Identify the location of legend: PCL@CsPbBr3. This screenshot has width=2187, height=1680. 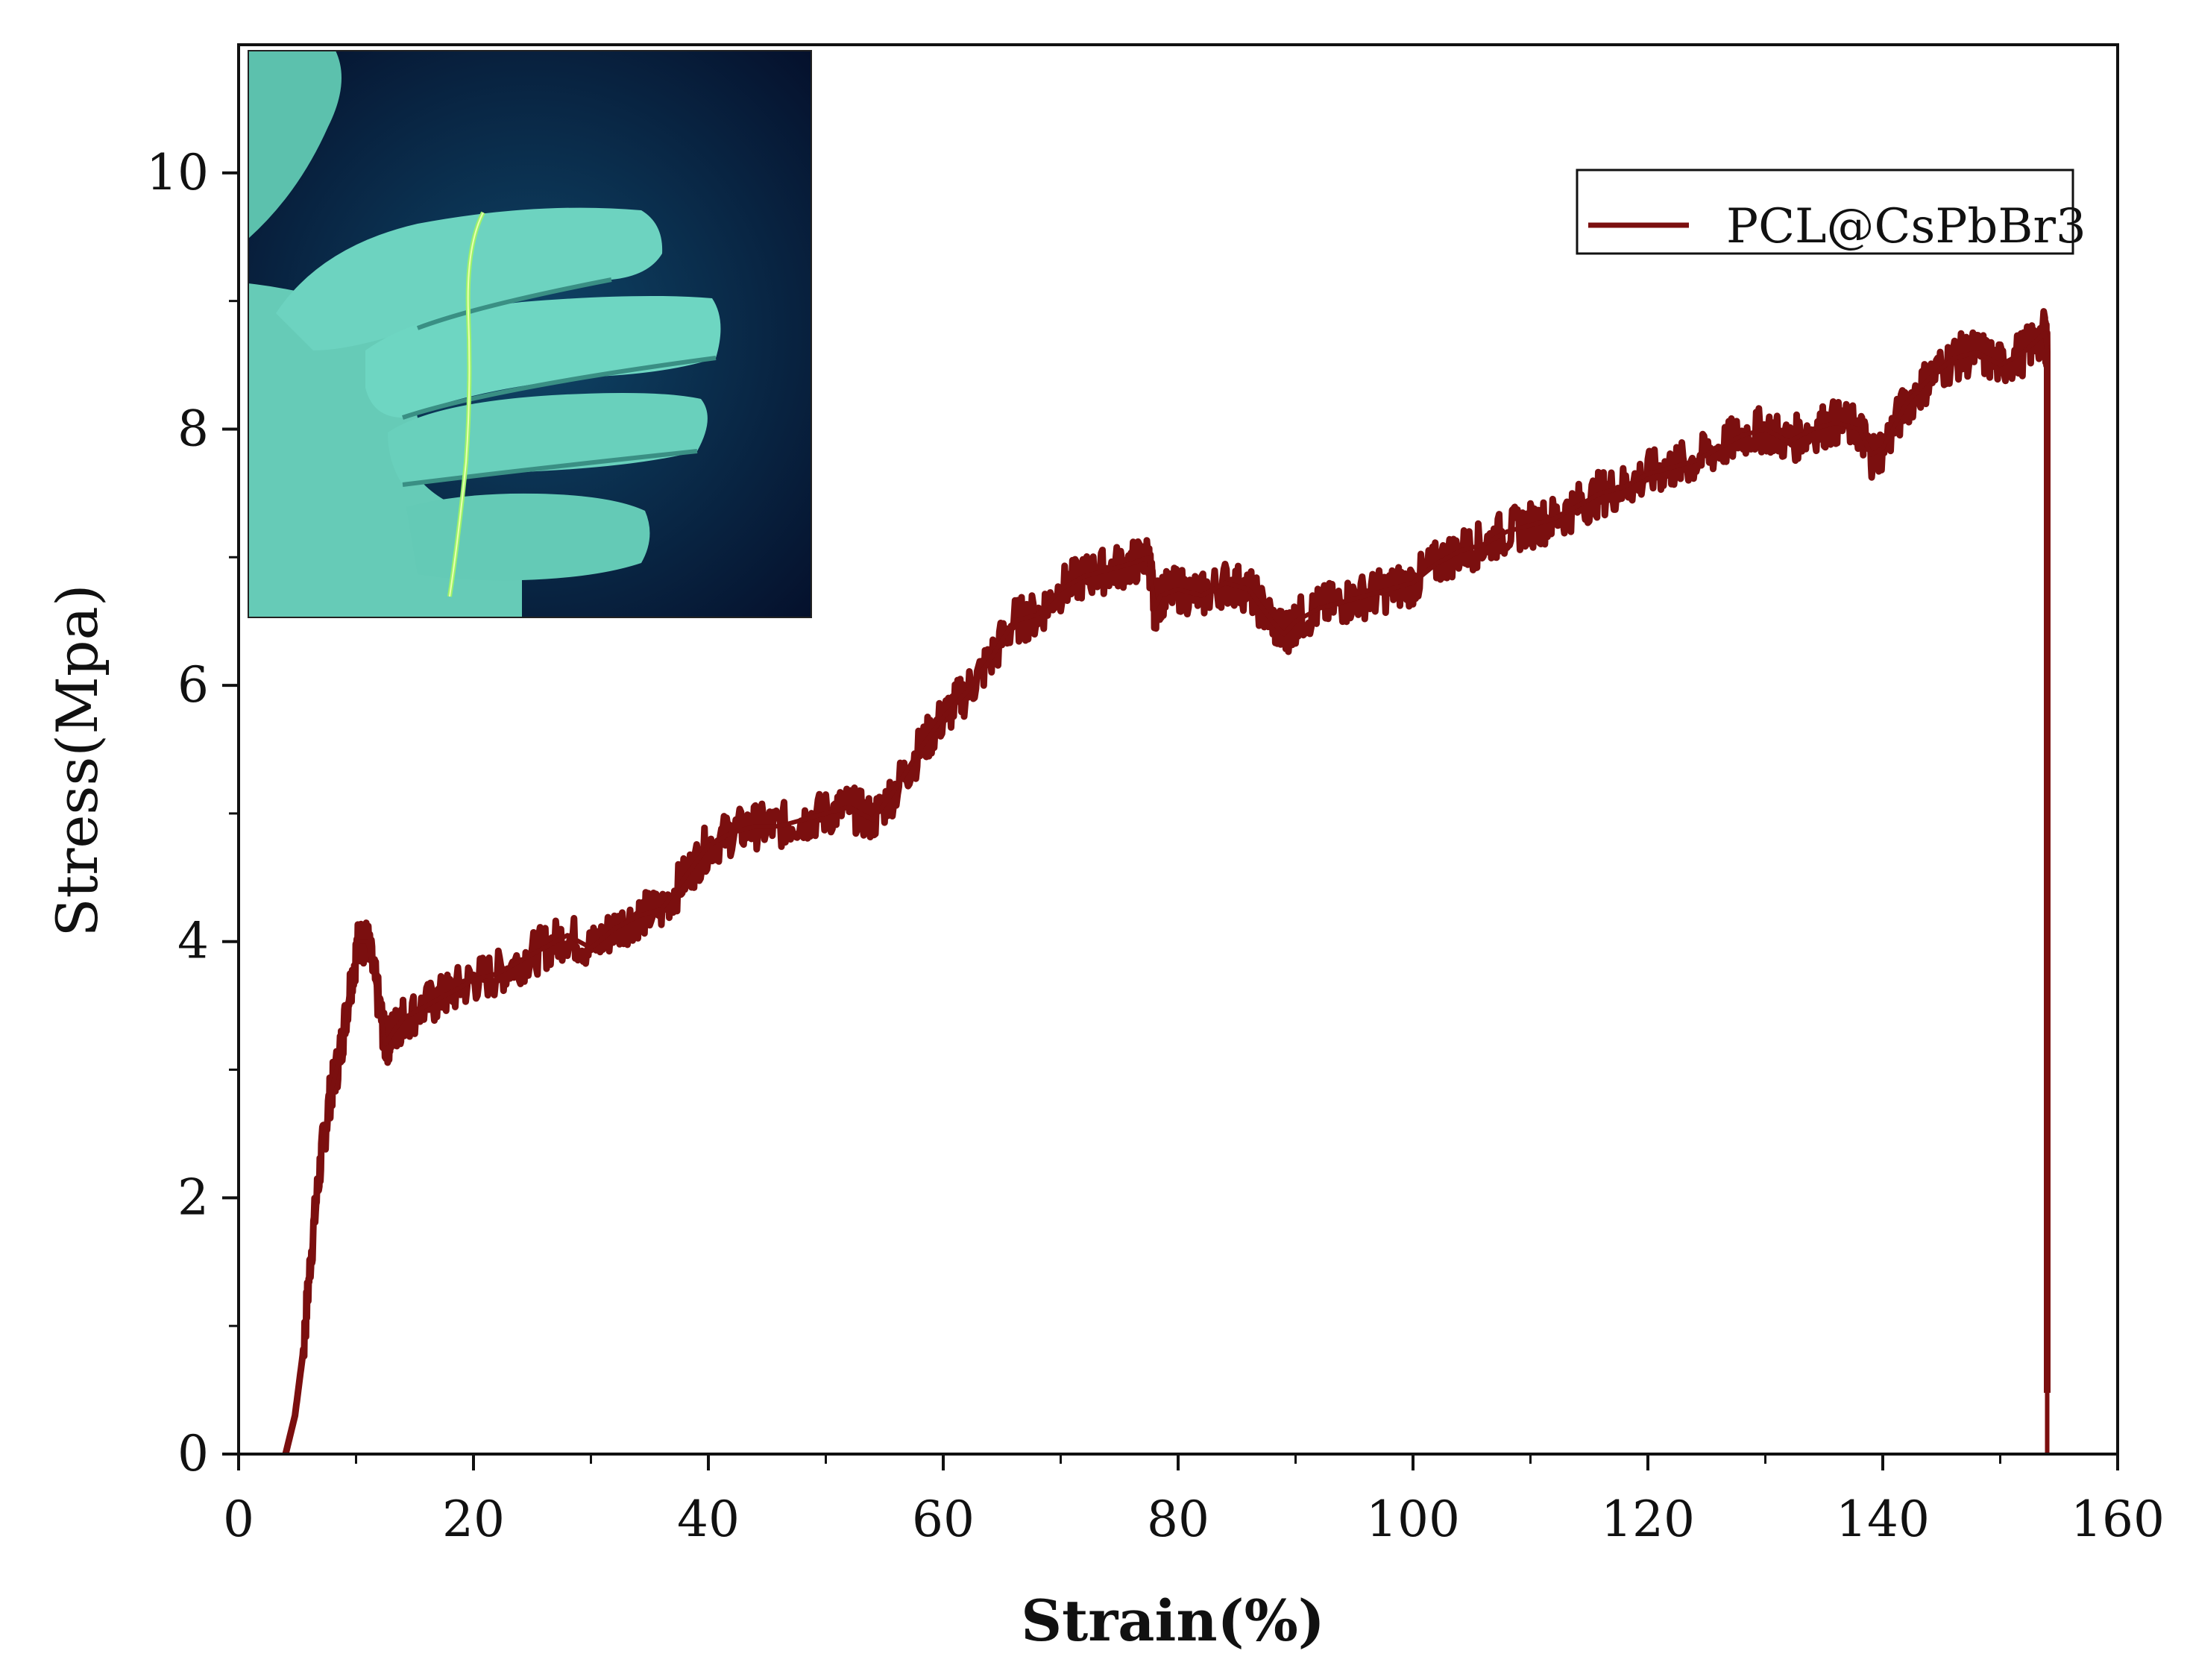
(1831, 212).